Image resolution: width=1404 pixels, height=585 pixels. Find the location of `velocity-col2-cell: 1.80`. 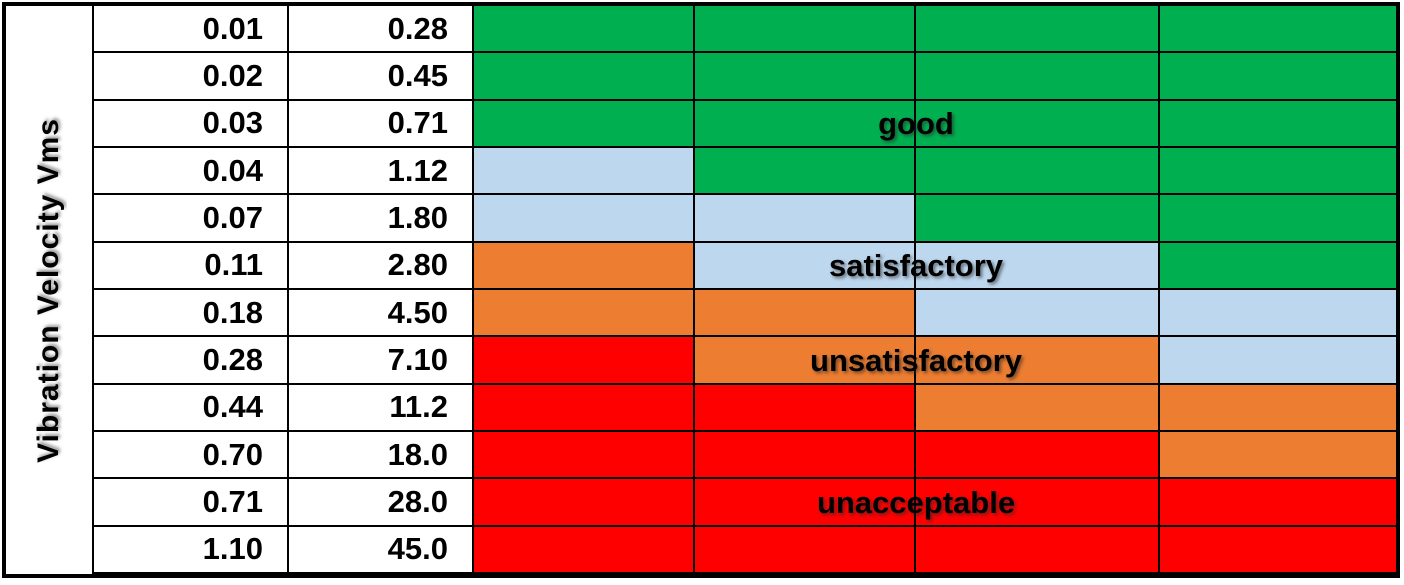

velocity-col2-cell: 1.80 is located at coordinates (381, 218).